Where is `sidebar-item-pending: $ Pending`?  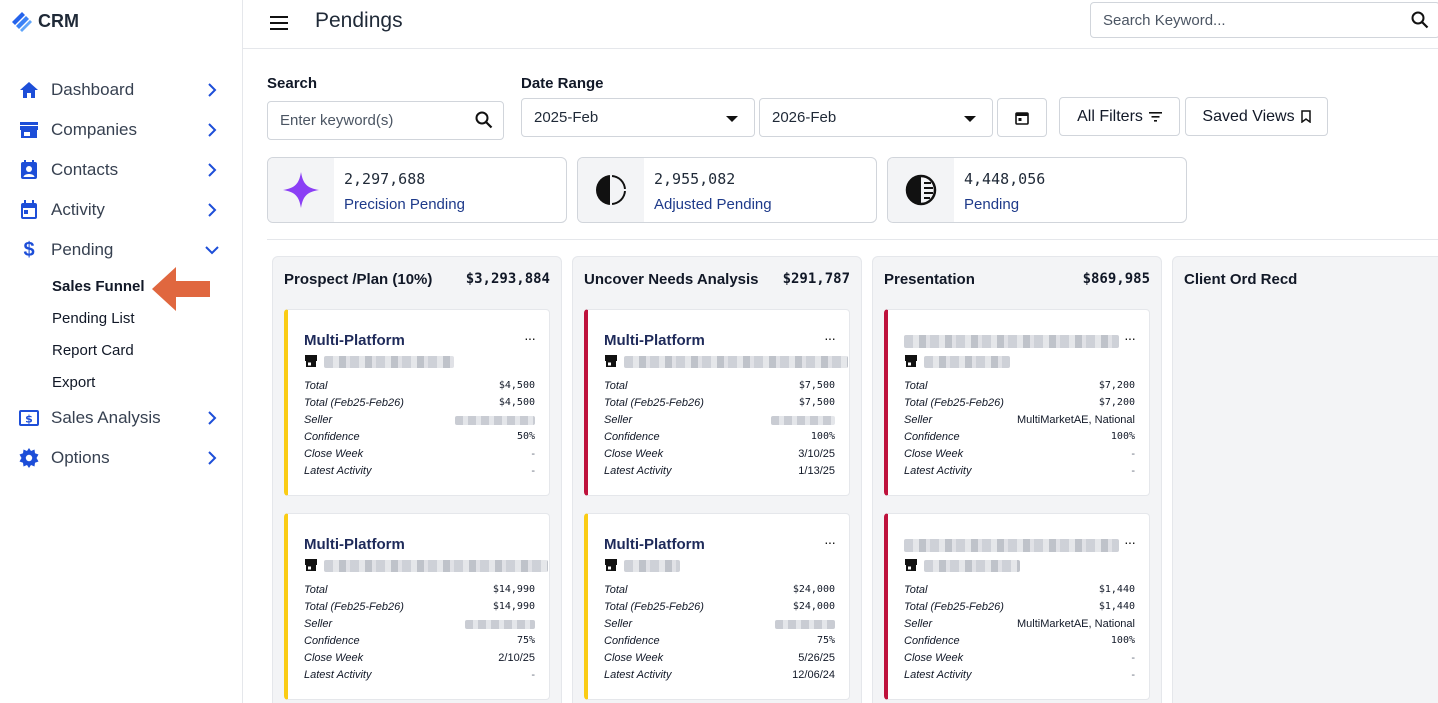 sidebar-item-pending: $ Pending is located at coordinates (121, 250).